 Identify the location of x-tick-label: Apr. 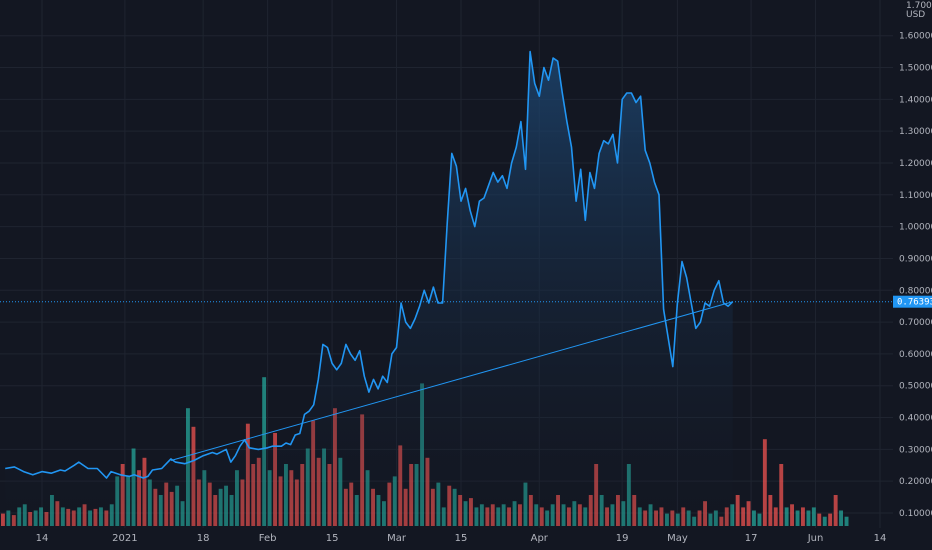
(540, 538).